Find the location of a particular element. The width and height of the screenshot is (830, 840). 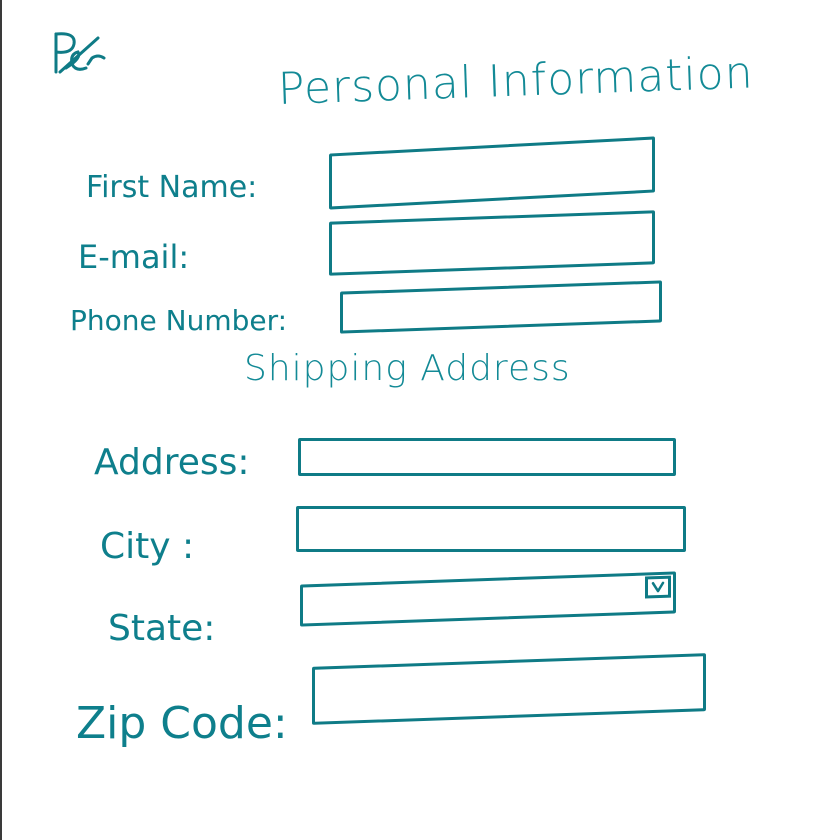

phone-number-label: Phone Number: is located at coordinates (179, 320).